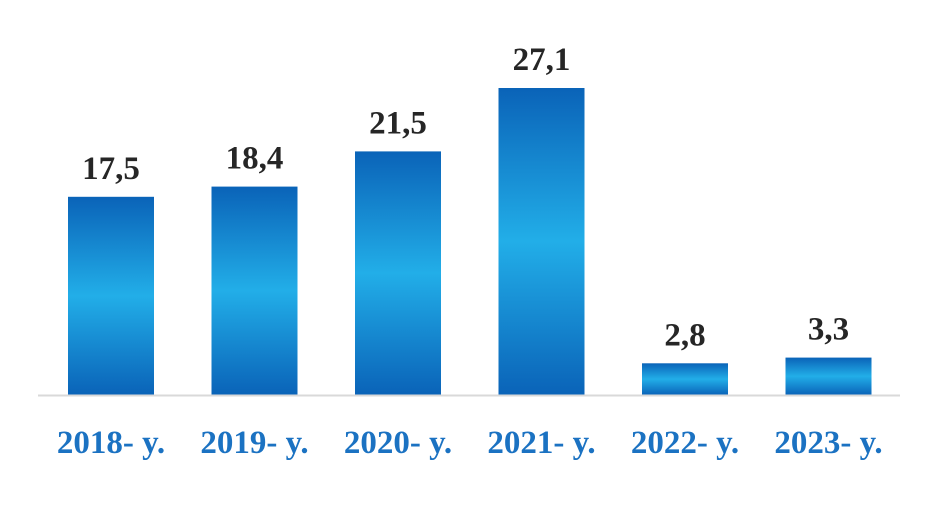 The image size is (937, 513). What do you see at coordinates (398, 123) in the screenshot?
I see `value-label: 21,5` at bounding box center [398, 123].